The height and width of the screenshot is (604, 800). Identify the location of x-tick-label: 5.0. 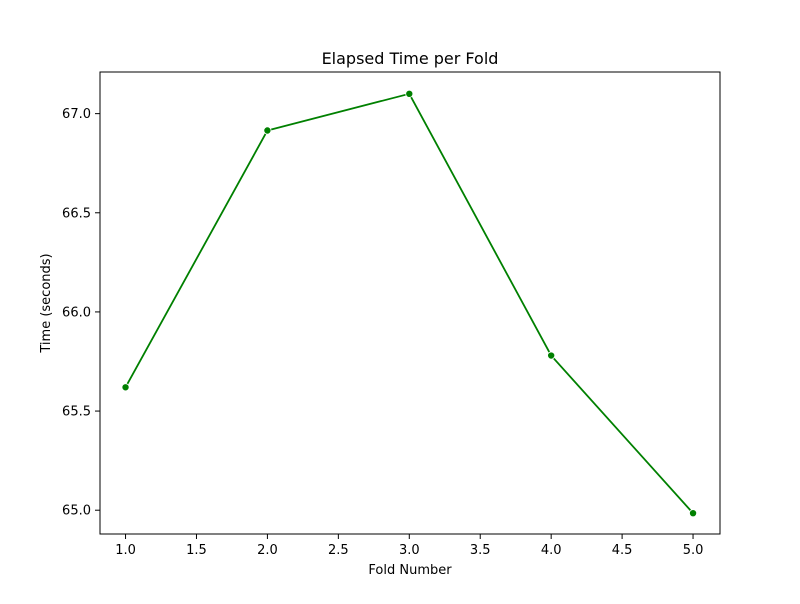
(693, 550).